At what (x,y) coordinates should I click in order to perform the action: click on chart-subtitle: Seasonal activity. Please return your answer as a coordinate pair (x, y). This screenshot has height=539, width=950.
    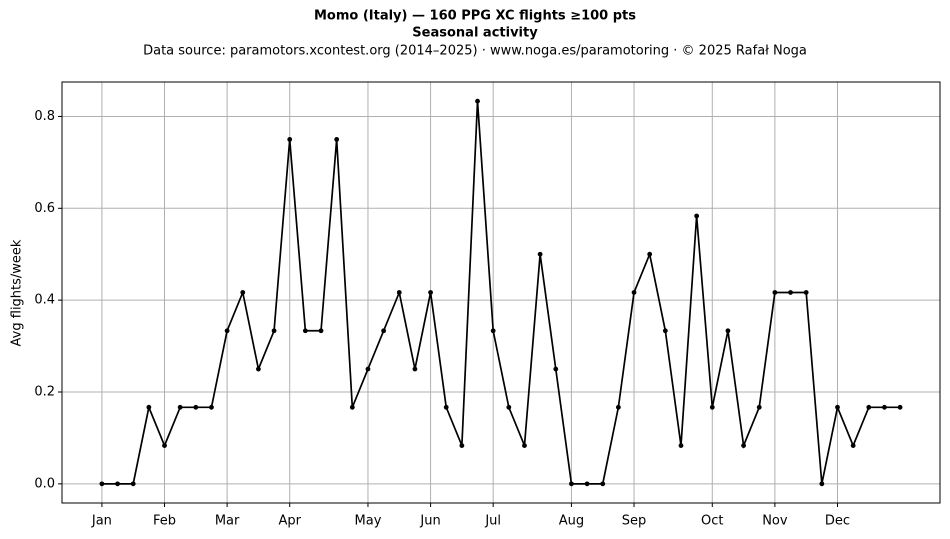
    Looking at the image, I should click on (475, 33).